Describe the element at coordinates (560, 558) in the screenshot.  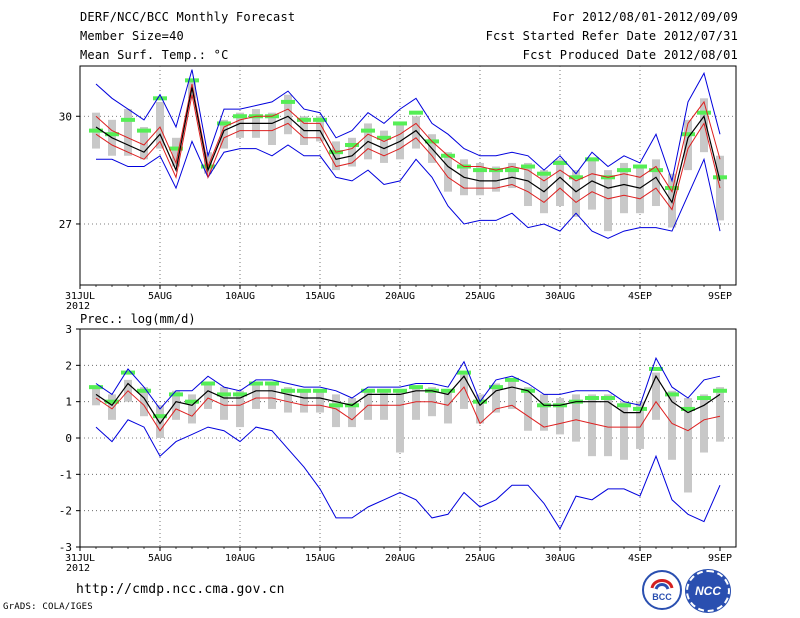
I see `prec-xtick-label: 30AUG` at that location.